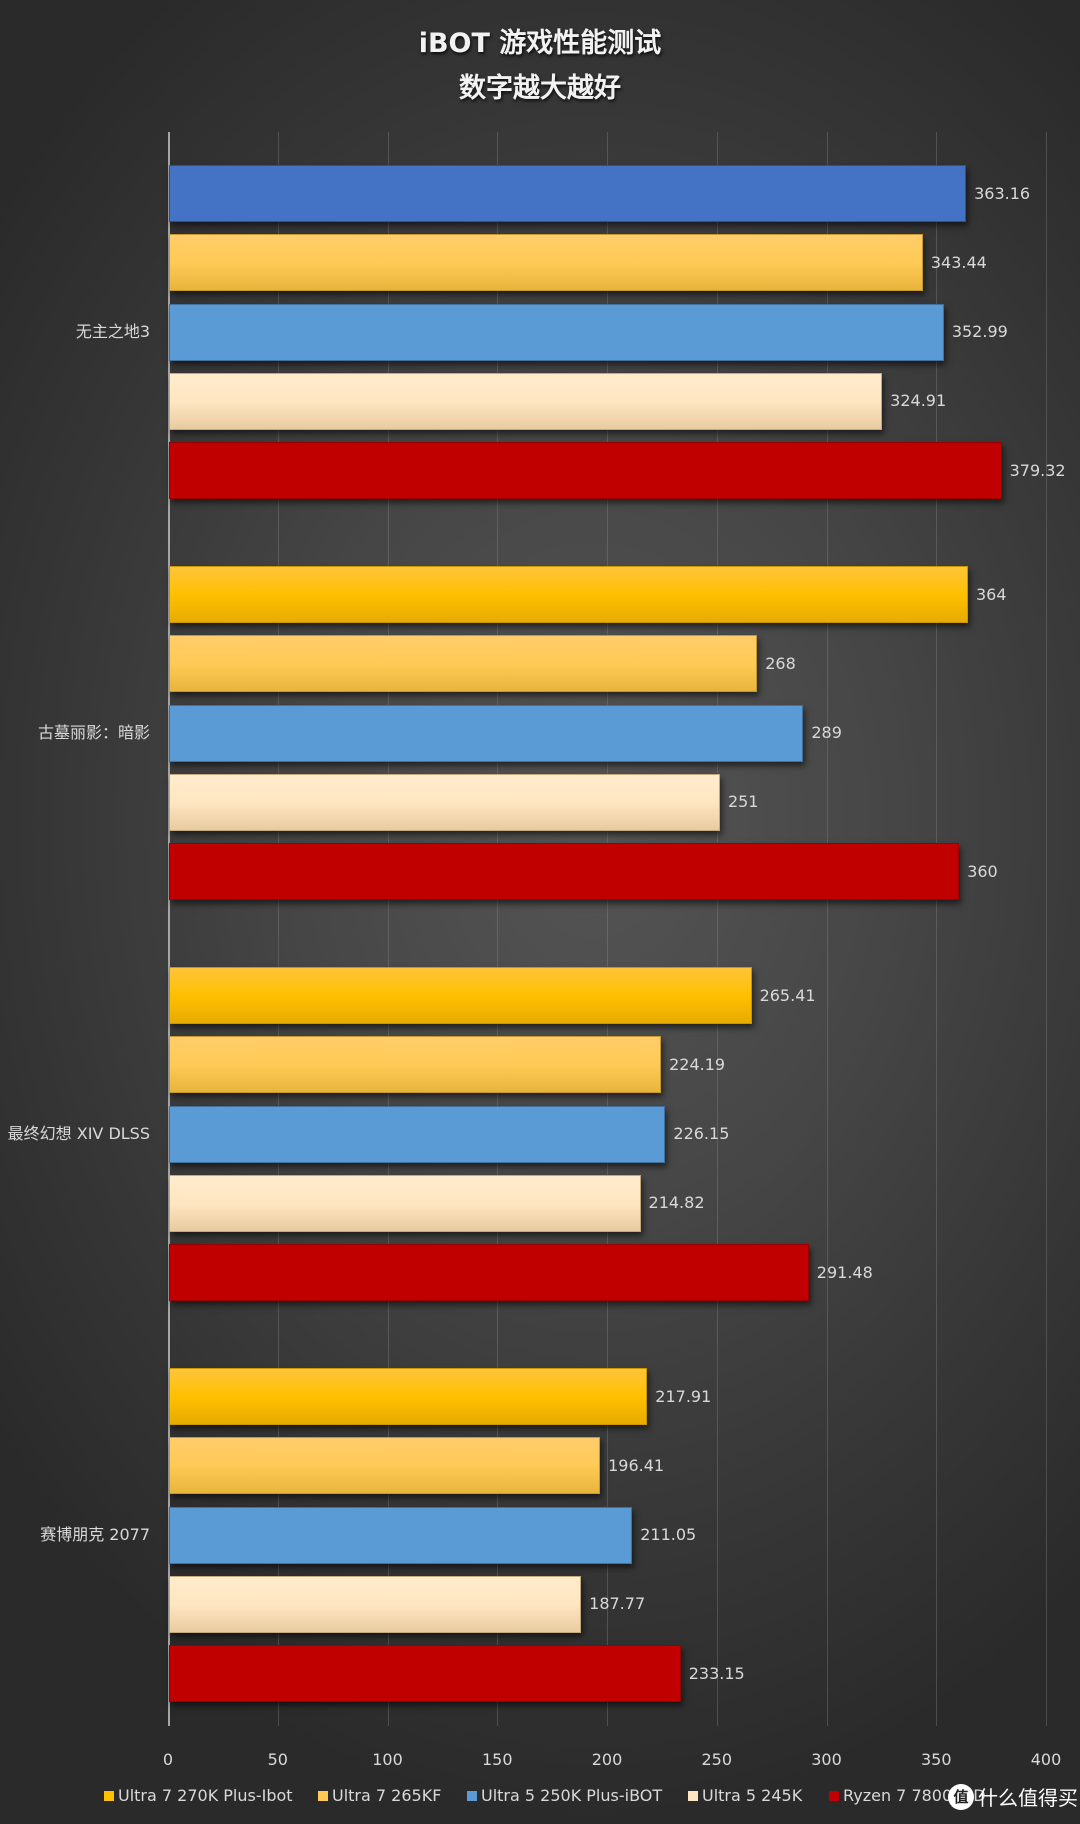 This screenshot has width=1080, height=1824. I want to click on legend-label: Ultra 5 245K, so click(752, 1795).